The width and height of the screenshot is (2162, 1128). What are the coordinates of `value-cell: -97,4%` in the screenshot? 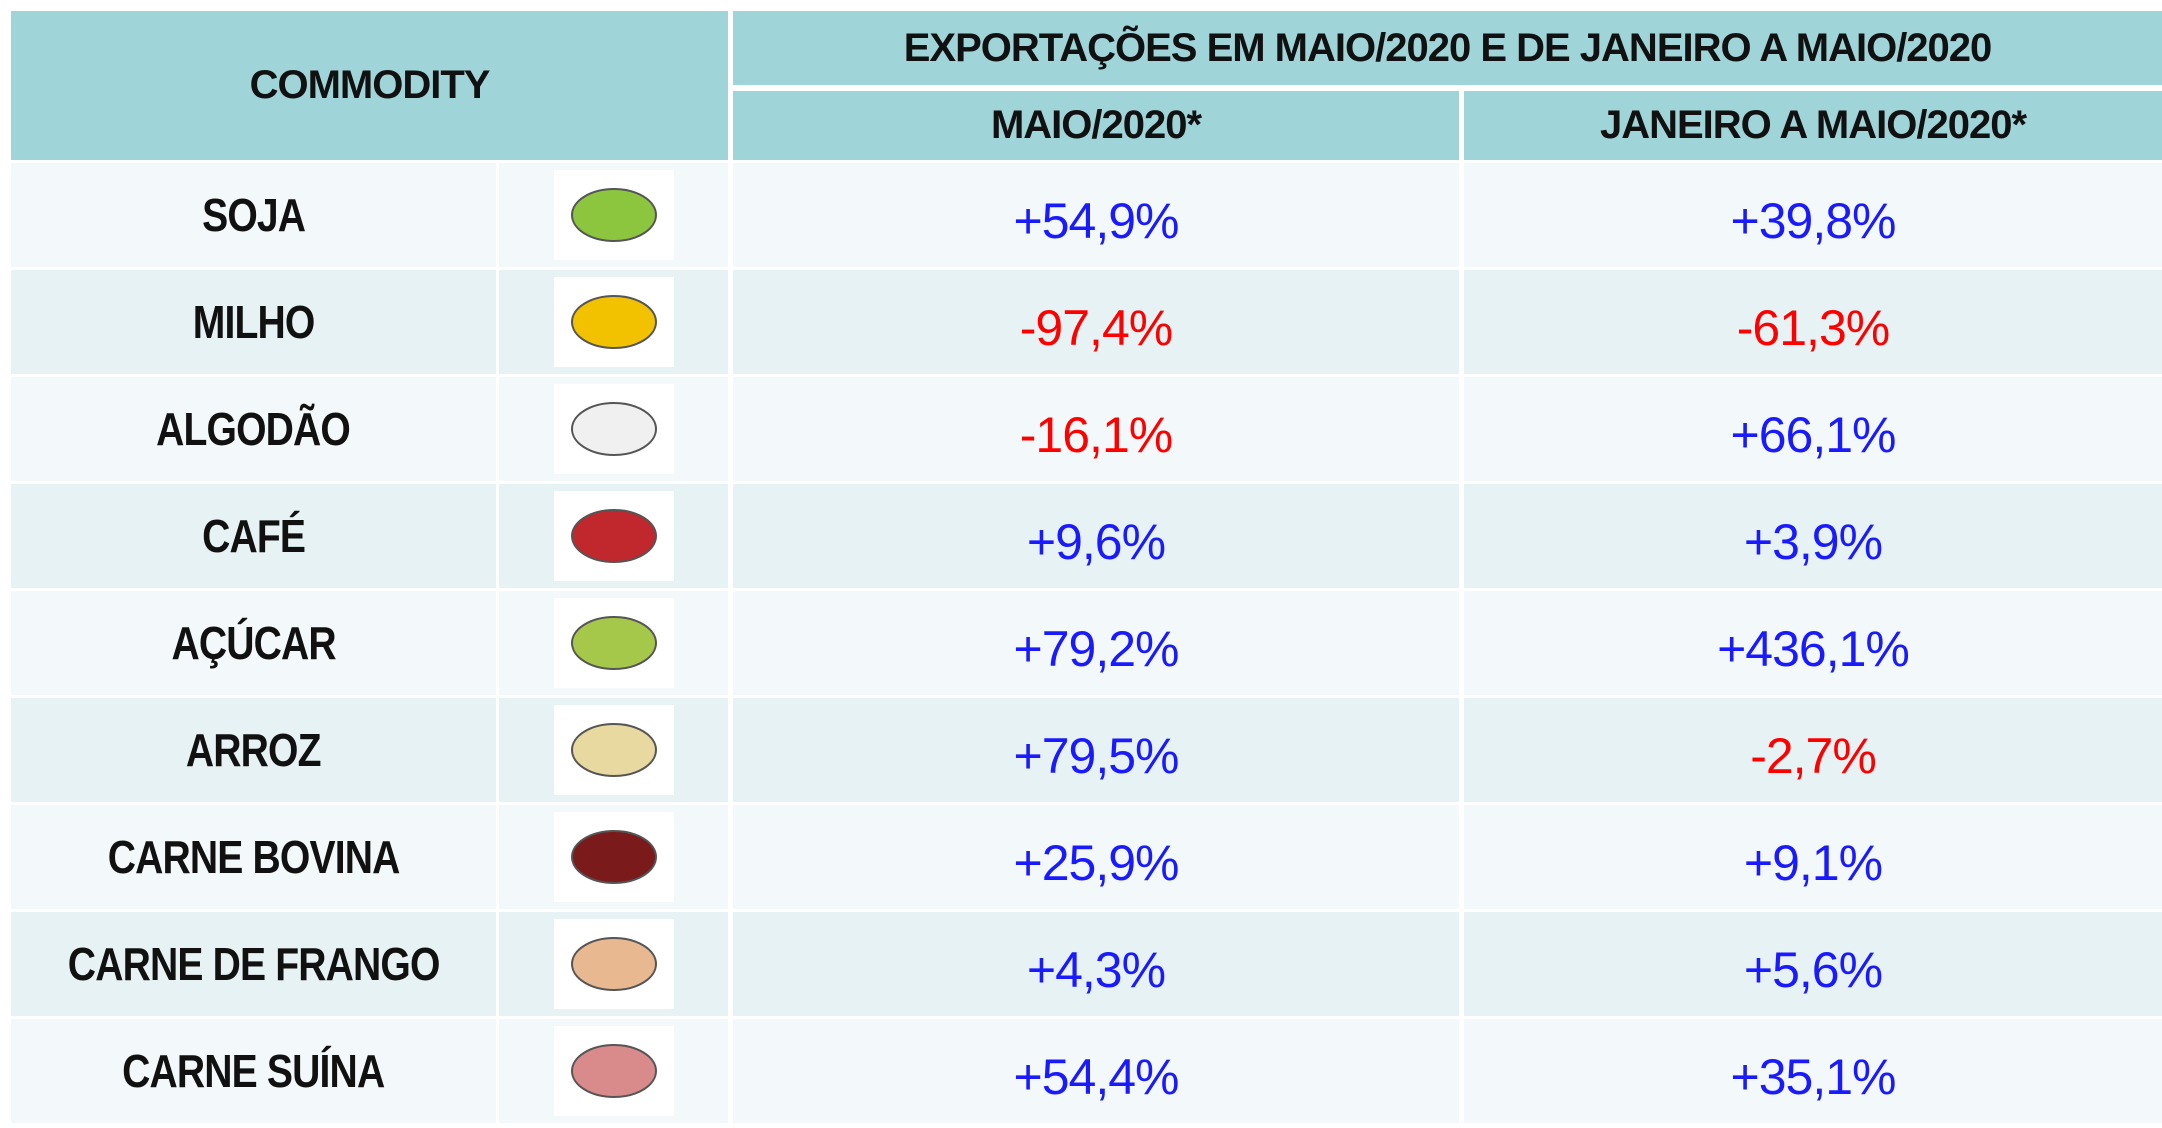 It's located at (1096, 322).